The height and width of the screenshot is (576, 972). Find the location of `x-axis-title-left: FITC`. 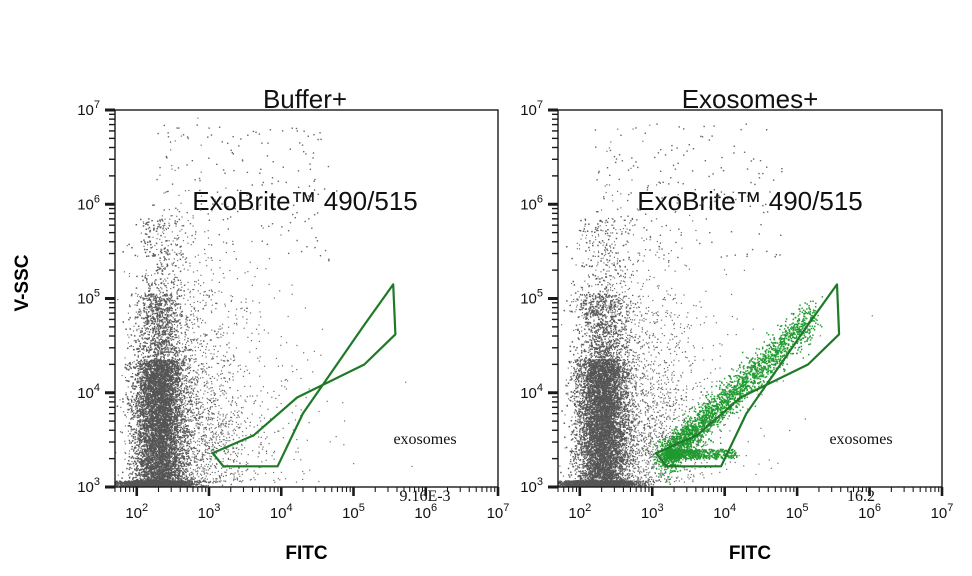

x-axis-title-left: FITC is located at coordinates (306, 554).